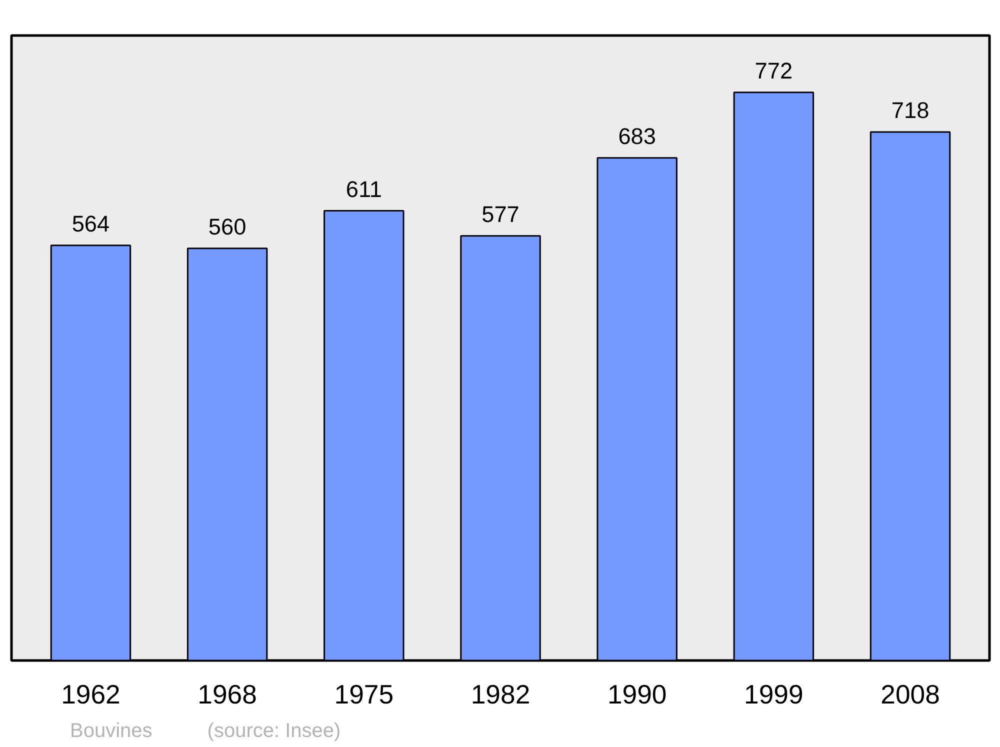 Image resolution: width=1000 pixels, height=747 pixels. What do you see at coordinates (91, 223) in the screenshot?
I see `data-label: 564` at bounding box center [91, 223].